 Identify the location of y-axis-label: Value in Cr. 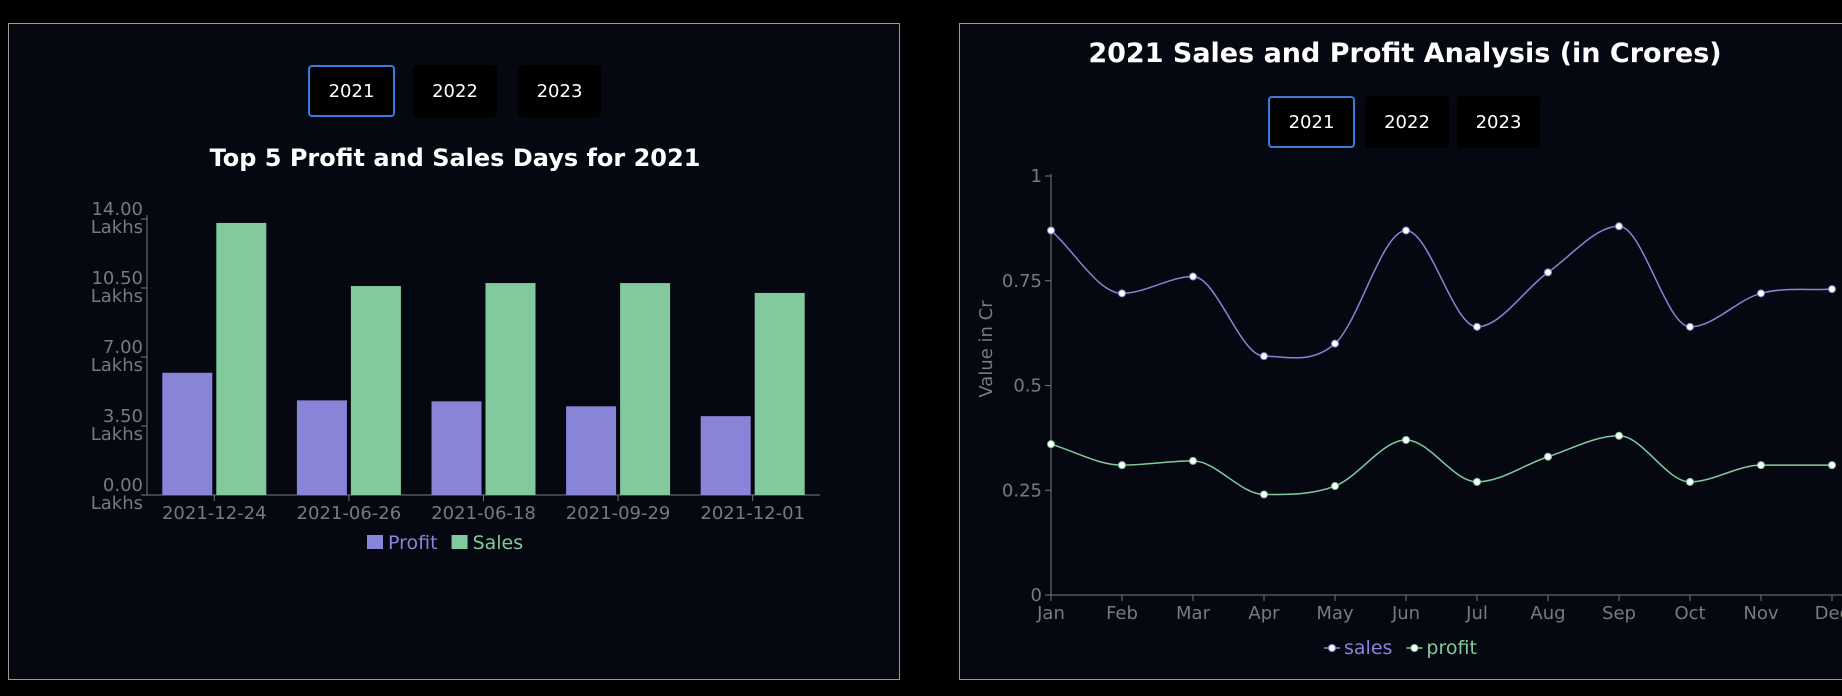
(986, 349).